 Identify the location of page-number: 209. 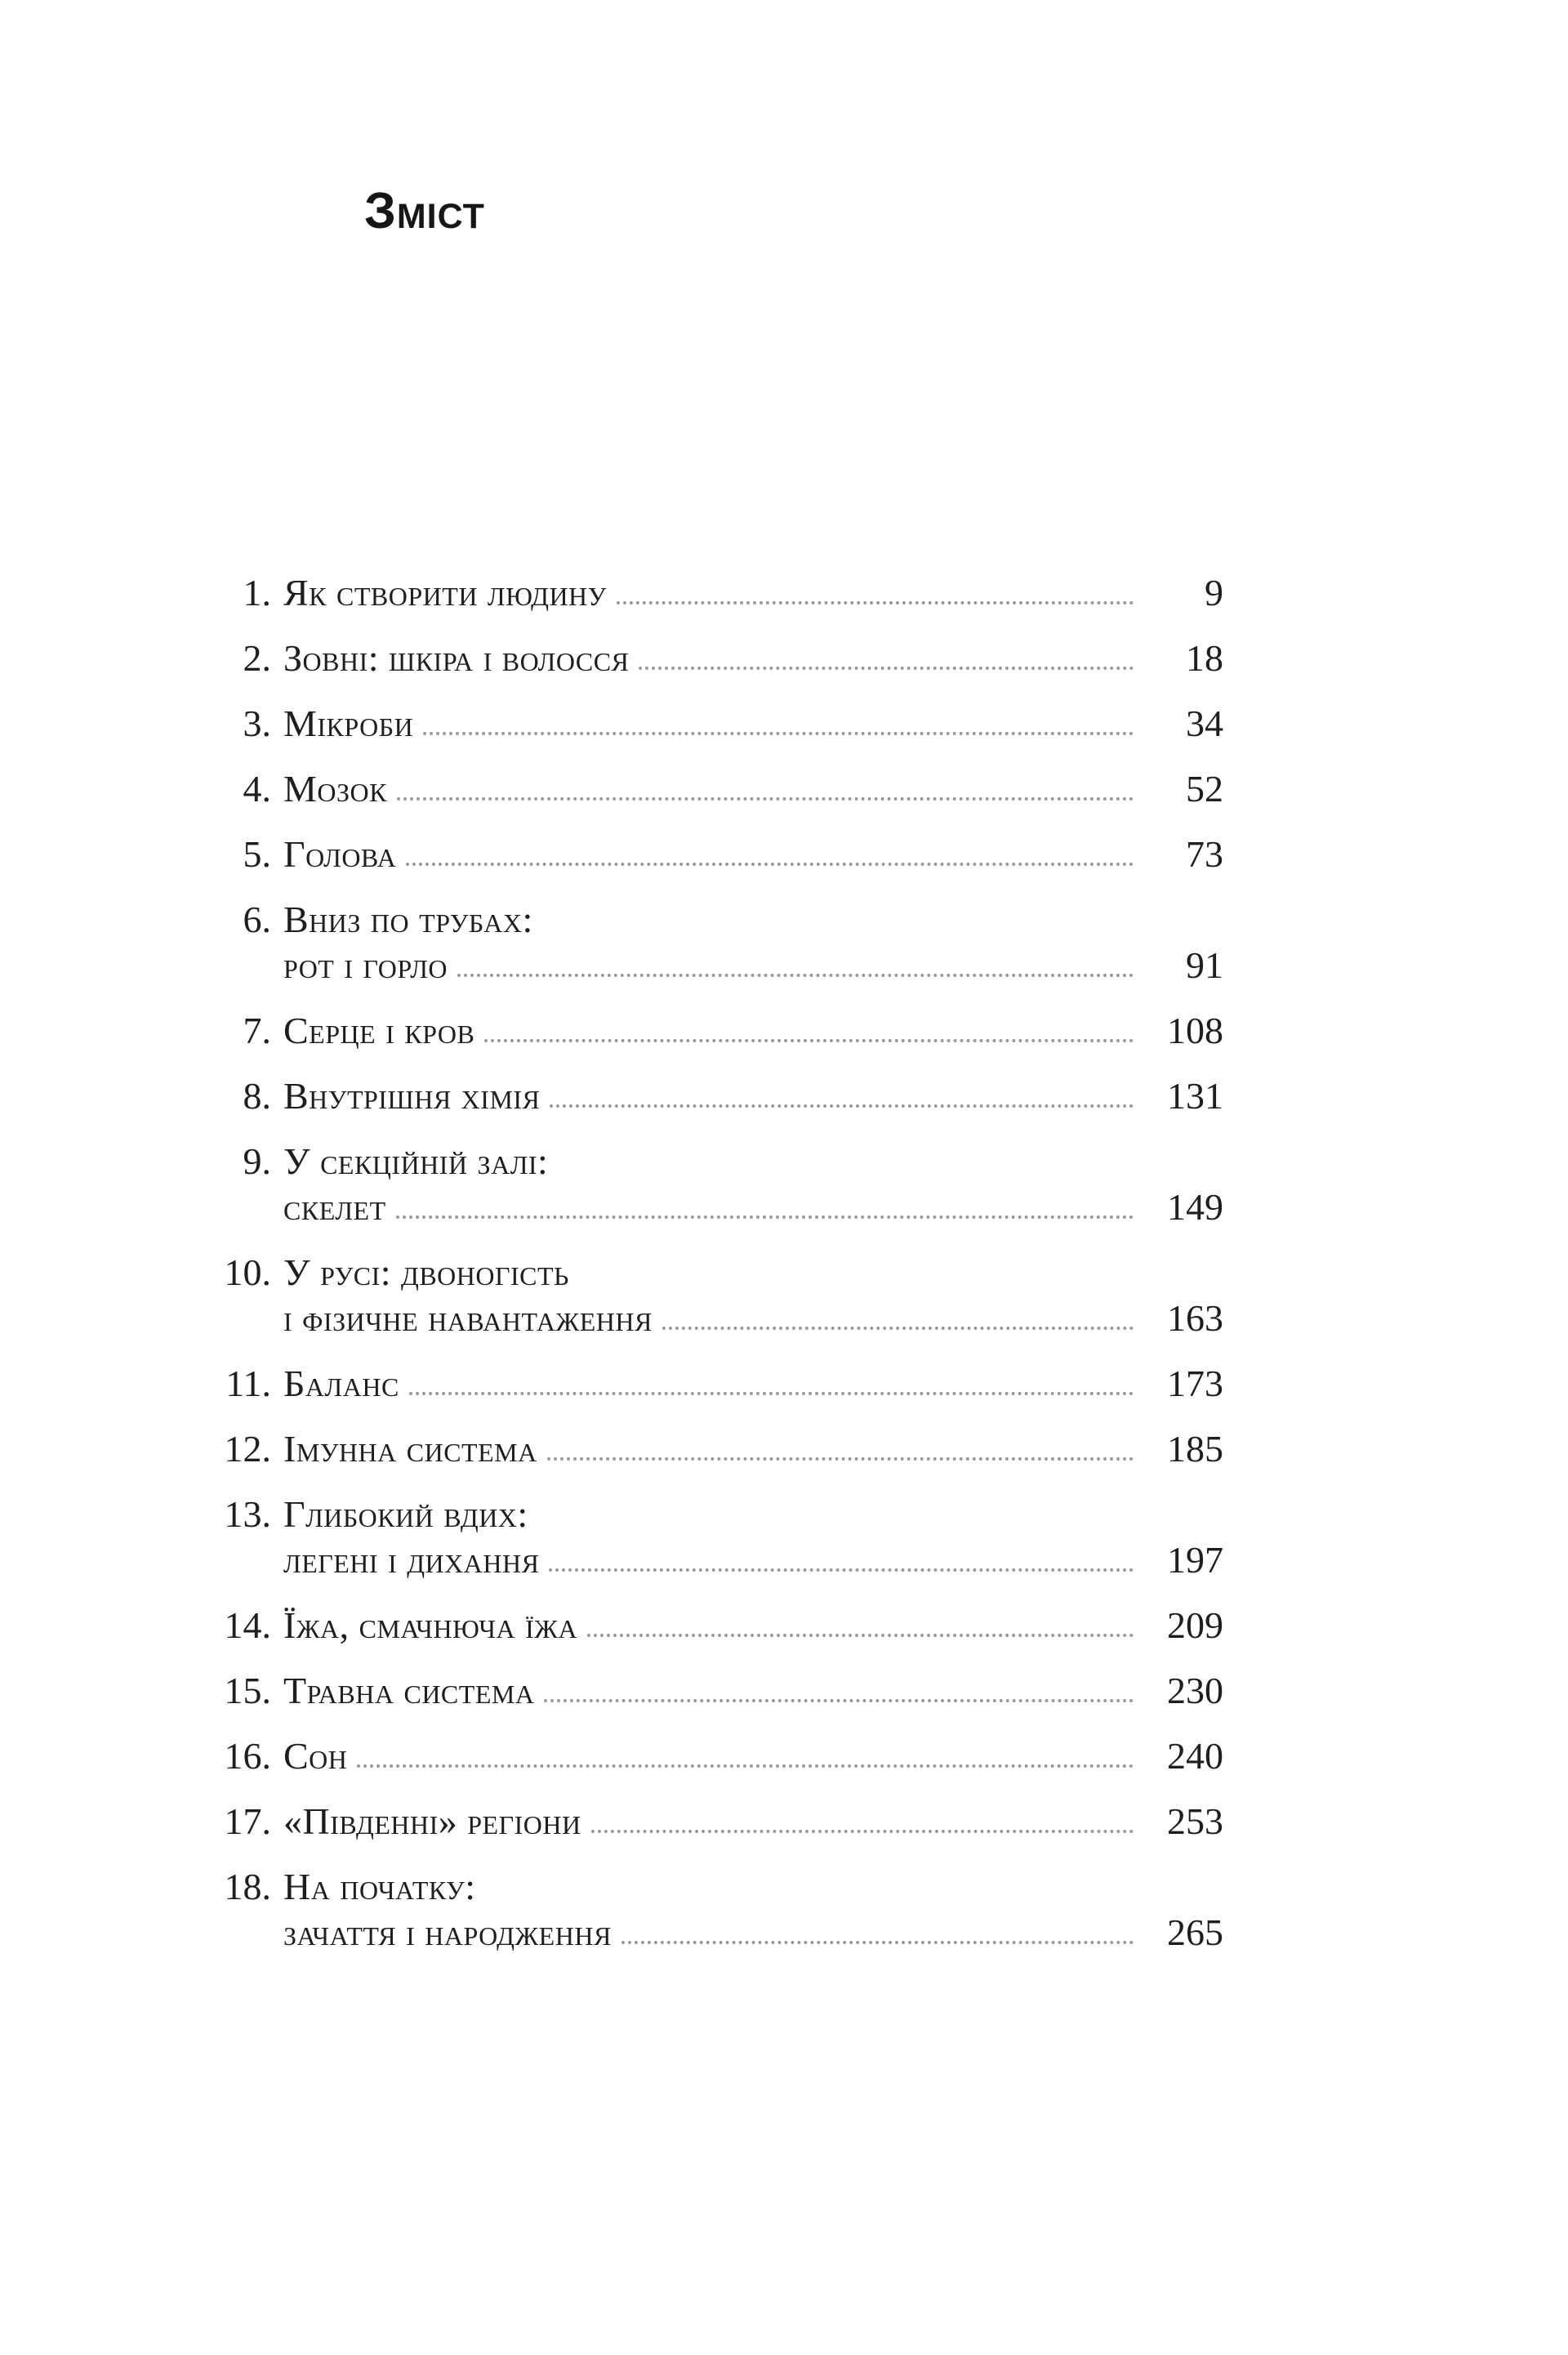
(1195, 1625).